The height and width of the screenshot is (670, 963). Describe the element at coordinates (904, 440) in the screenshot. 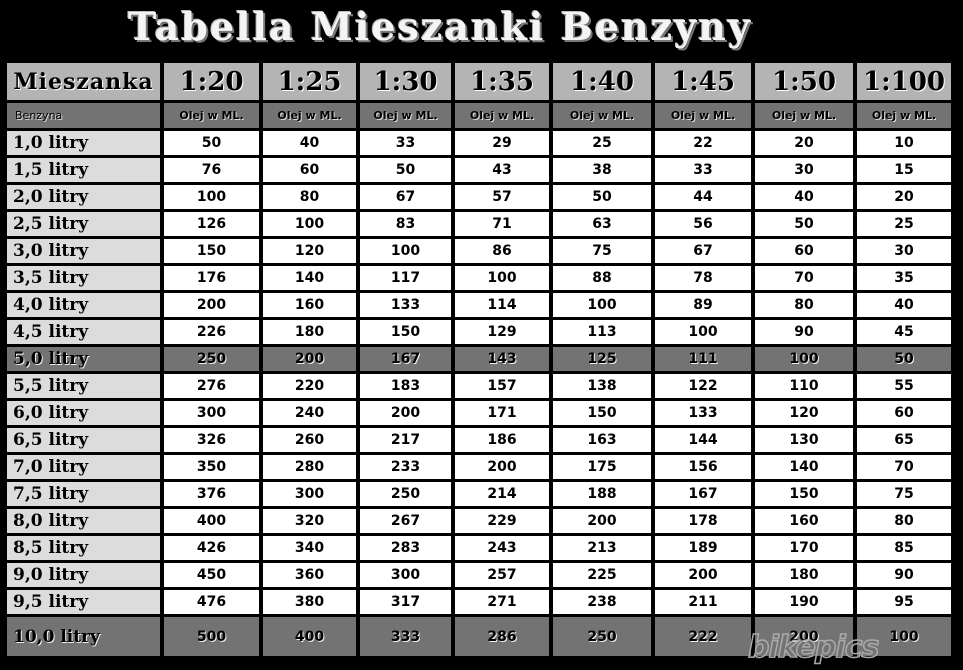

I see `table-cell: 65` at that location.